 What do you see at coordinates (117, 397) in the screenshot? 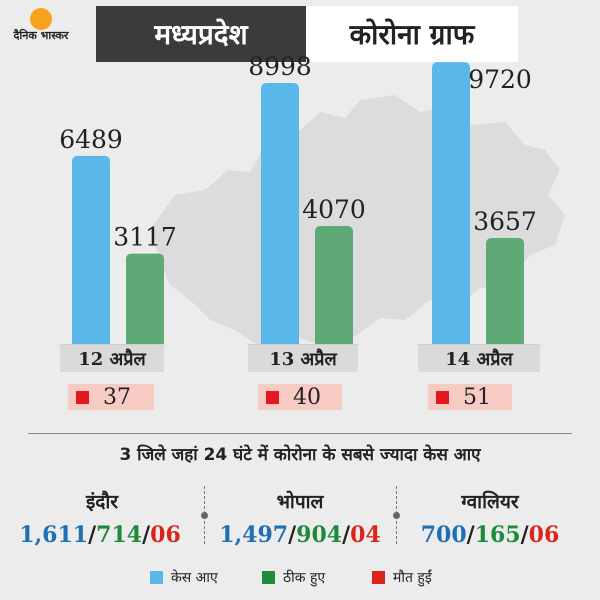
I see `deaths-value-12-april: 37` at bounding box center [117, 397].